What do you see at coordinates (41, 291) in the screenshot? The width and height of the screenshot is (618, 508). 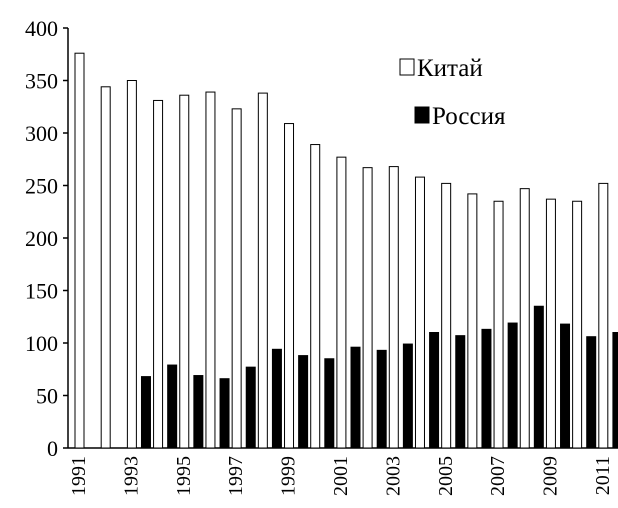 I see `y-tick-label: 150` at bounding box center [41, 291].